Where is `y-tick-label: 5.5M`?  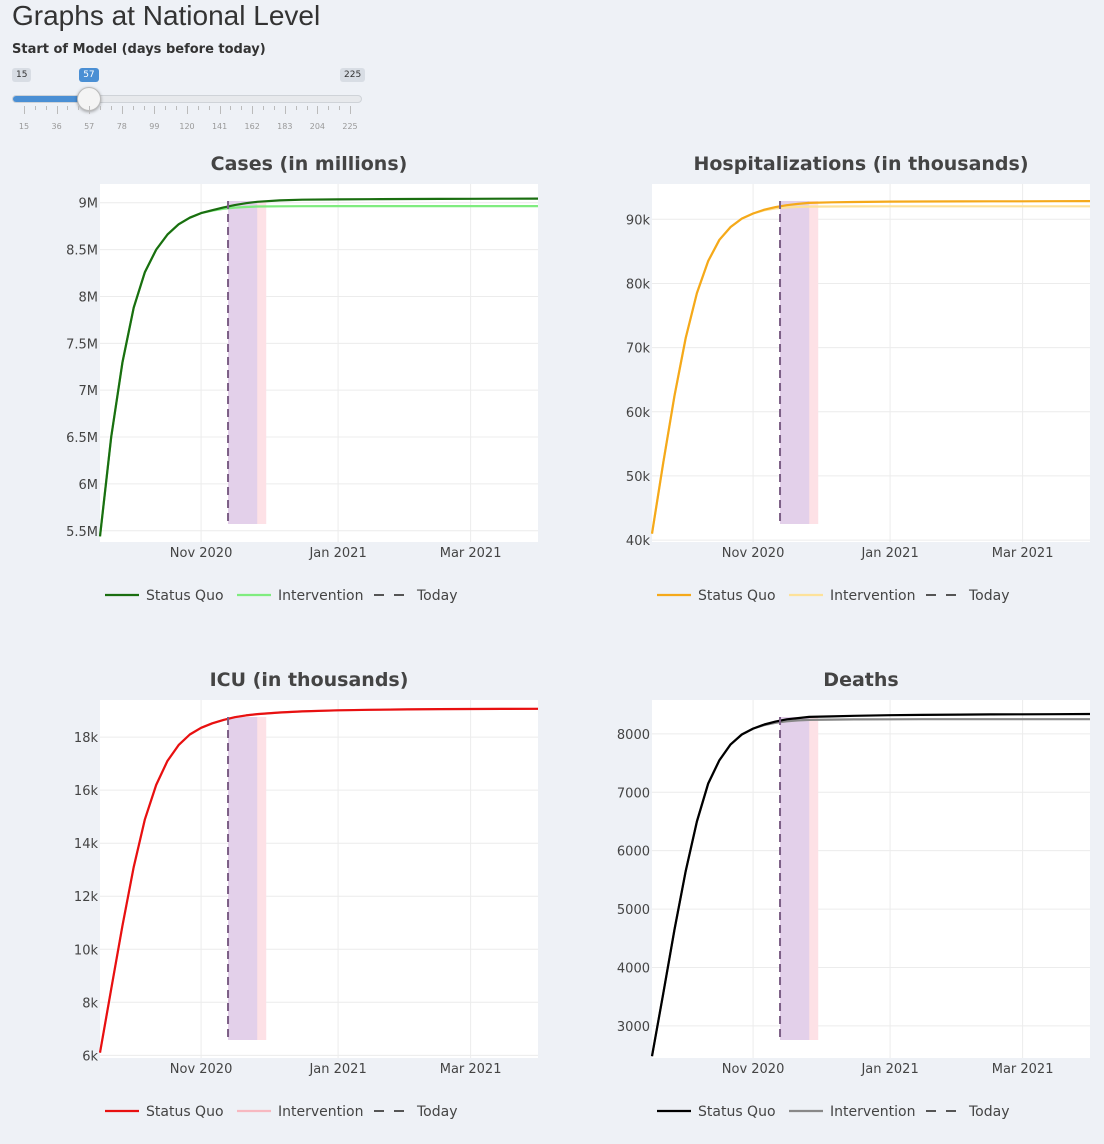
y-tick-label: 5.5M is located at coordinates (82, 532).